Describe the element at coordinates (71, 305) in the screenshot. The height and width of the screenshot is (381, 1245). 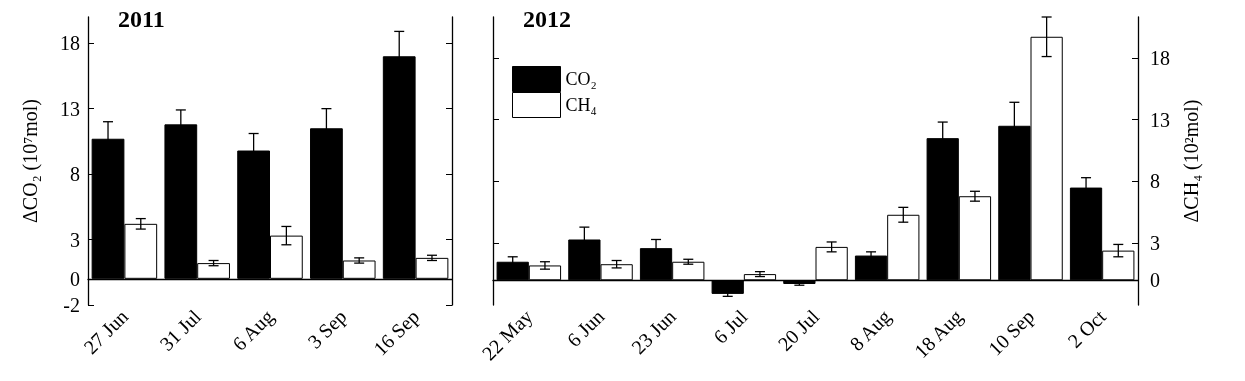
I see `y-tick-label: -2` at that location.